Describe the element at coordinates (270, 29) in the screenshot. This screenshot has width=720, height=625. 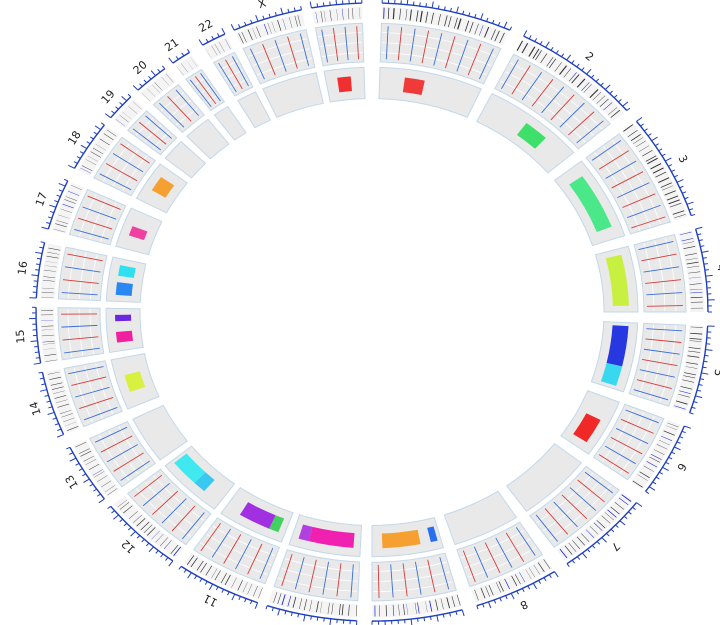
I see `ideogram-chr-x` at that location.